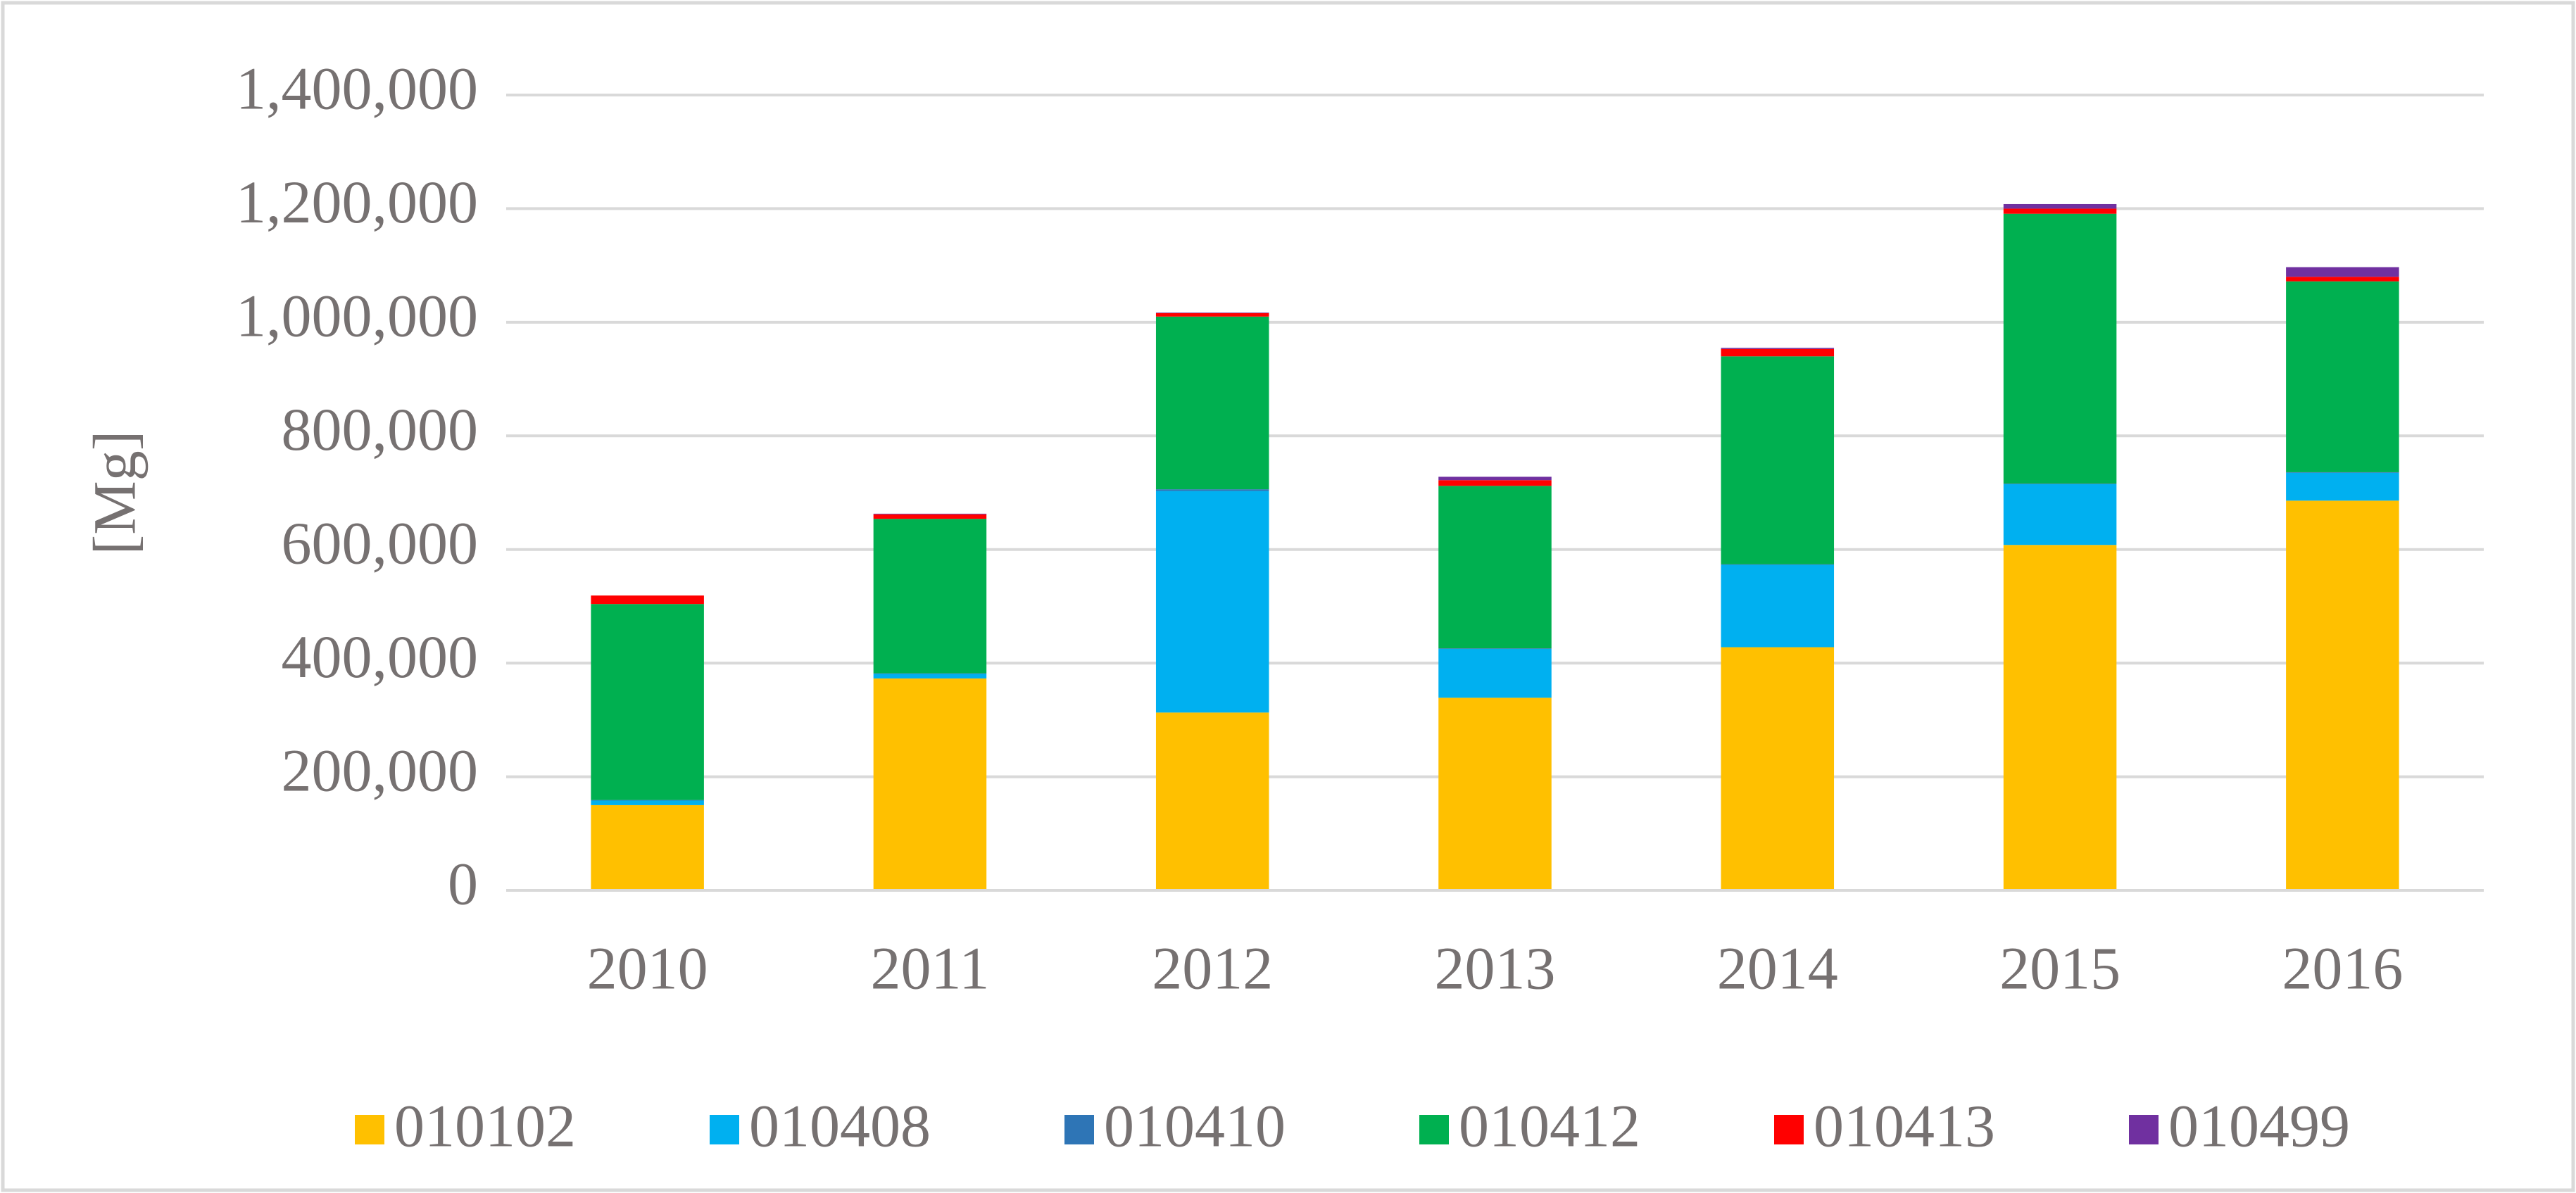  What do you see at coordinates (1778, 968) in the screenshot?
I see `x-tick-label: 2014` at bounding box center [1778, 968].